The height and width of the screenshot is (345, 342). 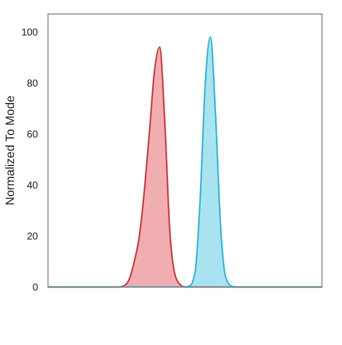 What do you see at coordinates (10, 150) in the screenshot?
I see `y-axis-title: Normalized To Mode` at bounding box center [10, 150].